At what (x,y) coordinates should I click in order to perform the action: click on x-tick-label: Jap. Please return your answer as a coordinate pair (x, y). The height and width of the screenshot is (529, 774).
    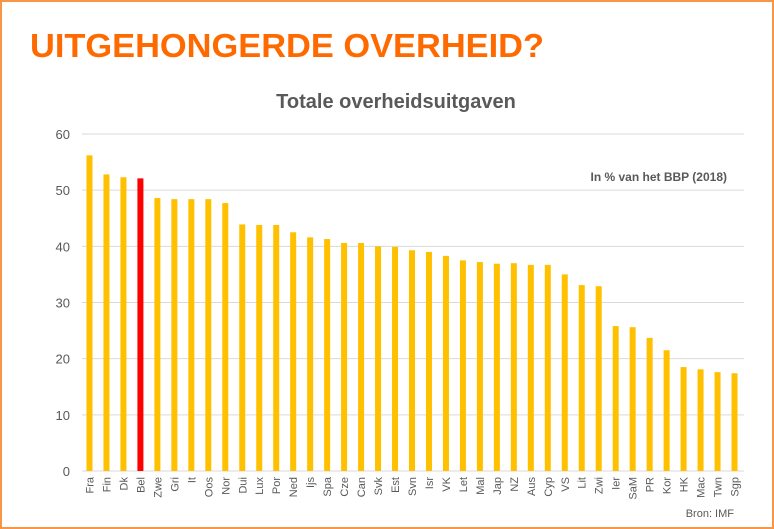
    Looking at the image, I should click on (498, 486).